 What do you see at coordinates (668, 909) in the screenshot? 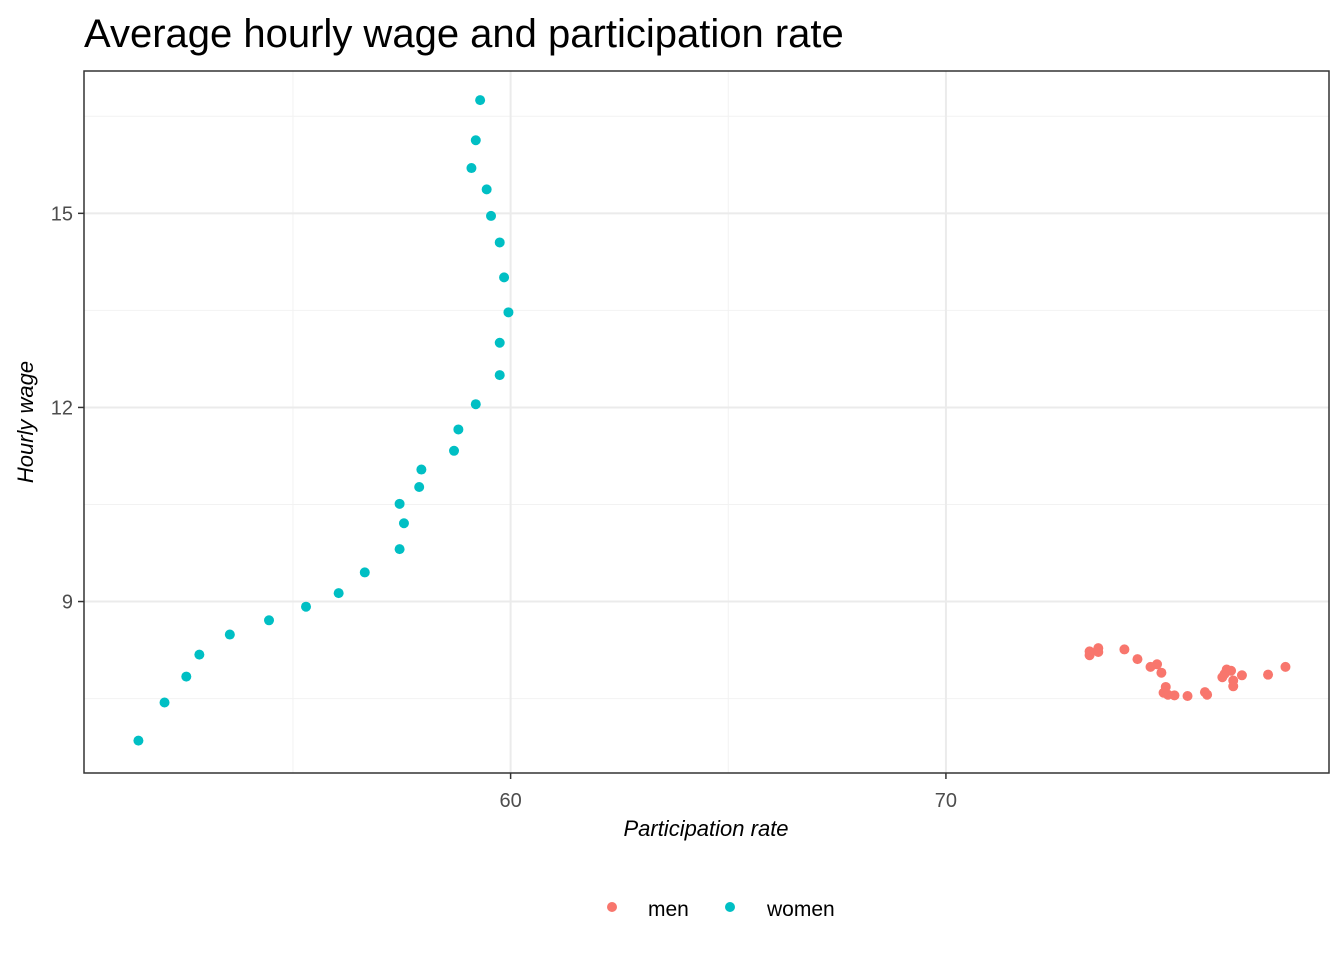
I see `legend-label-men: men` at bounding box center [668, 909].